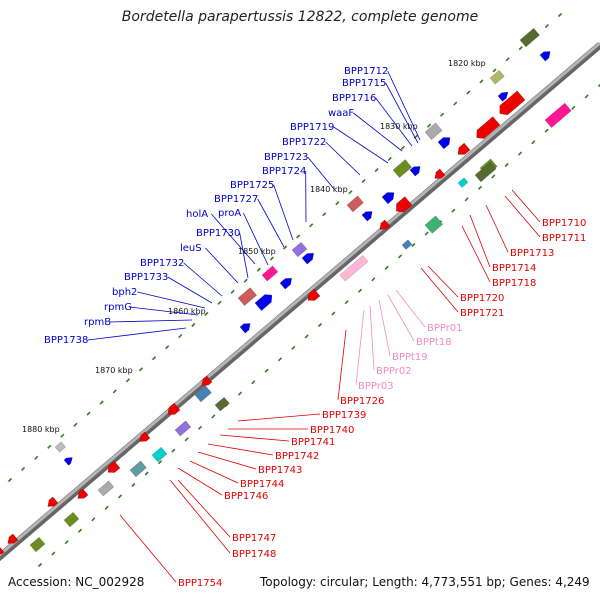 The width and height of the screenshot is (600, 600). I want to click on gene-label-forward: rpmB, so click(97, 322).